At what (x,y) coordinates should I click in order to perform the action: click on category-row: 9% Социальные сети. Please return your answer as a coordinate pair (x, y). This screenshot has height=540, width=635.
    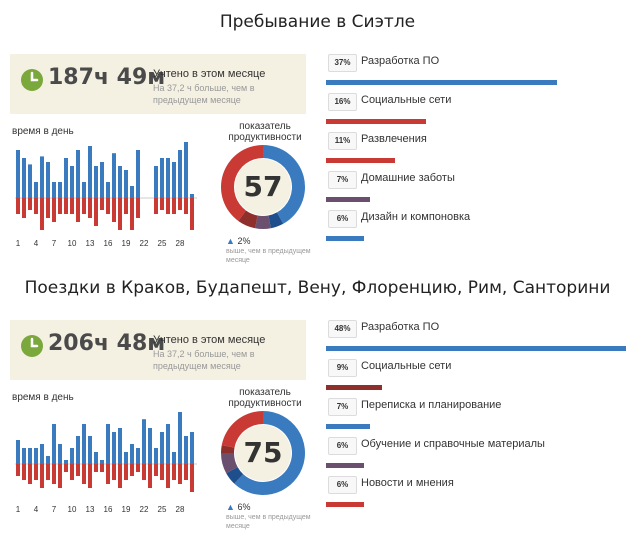
    Looking at the image, I should click on (476, 376).